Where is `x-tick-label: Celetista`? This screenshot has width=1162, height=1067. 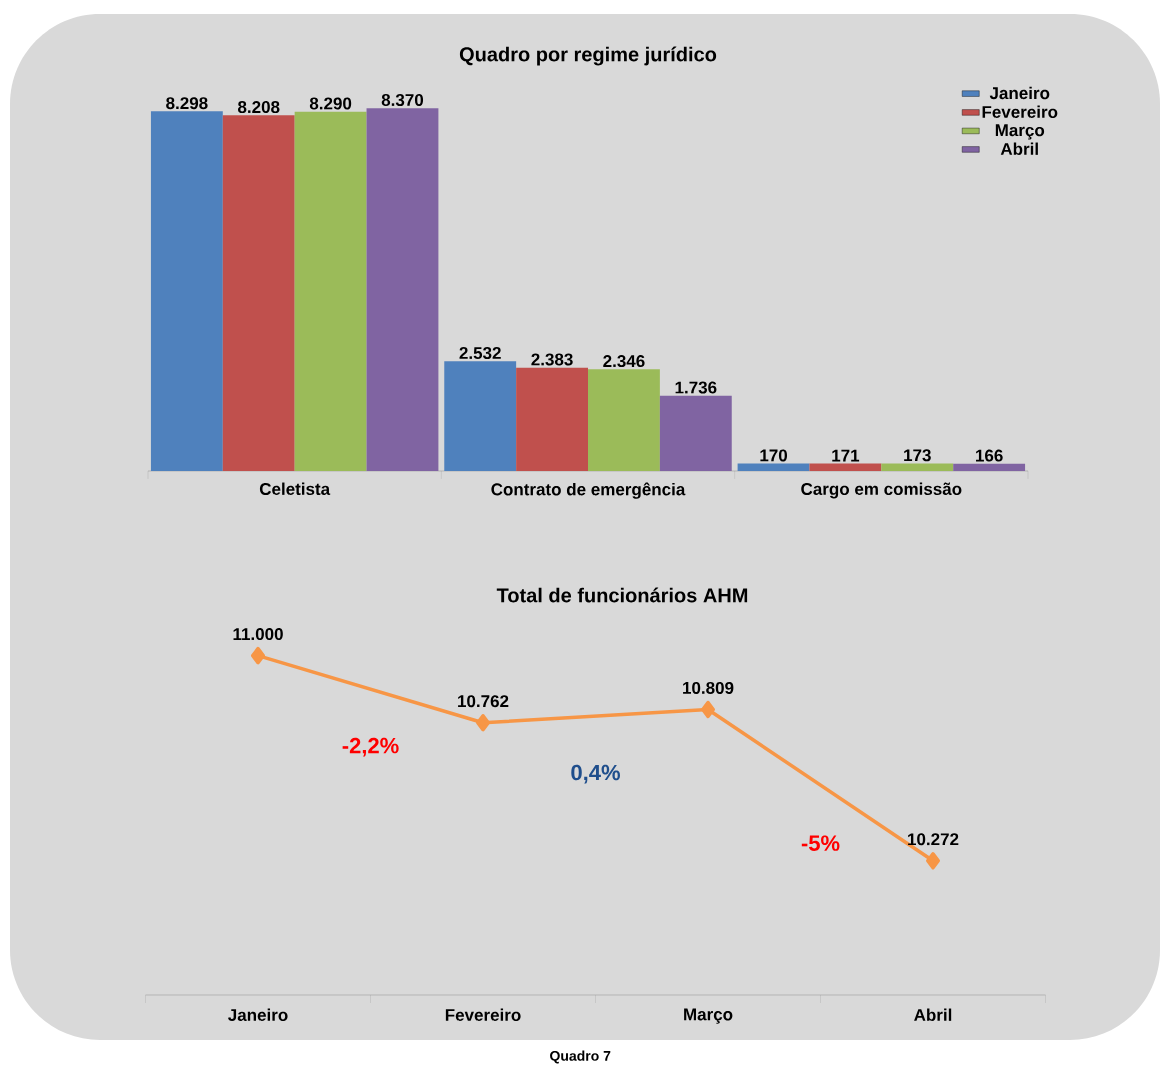
x-tick-label: Celetista is located at coordinates (295, 489).